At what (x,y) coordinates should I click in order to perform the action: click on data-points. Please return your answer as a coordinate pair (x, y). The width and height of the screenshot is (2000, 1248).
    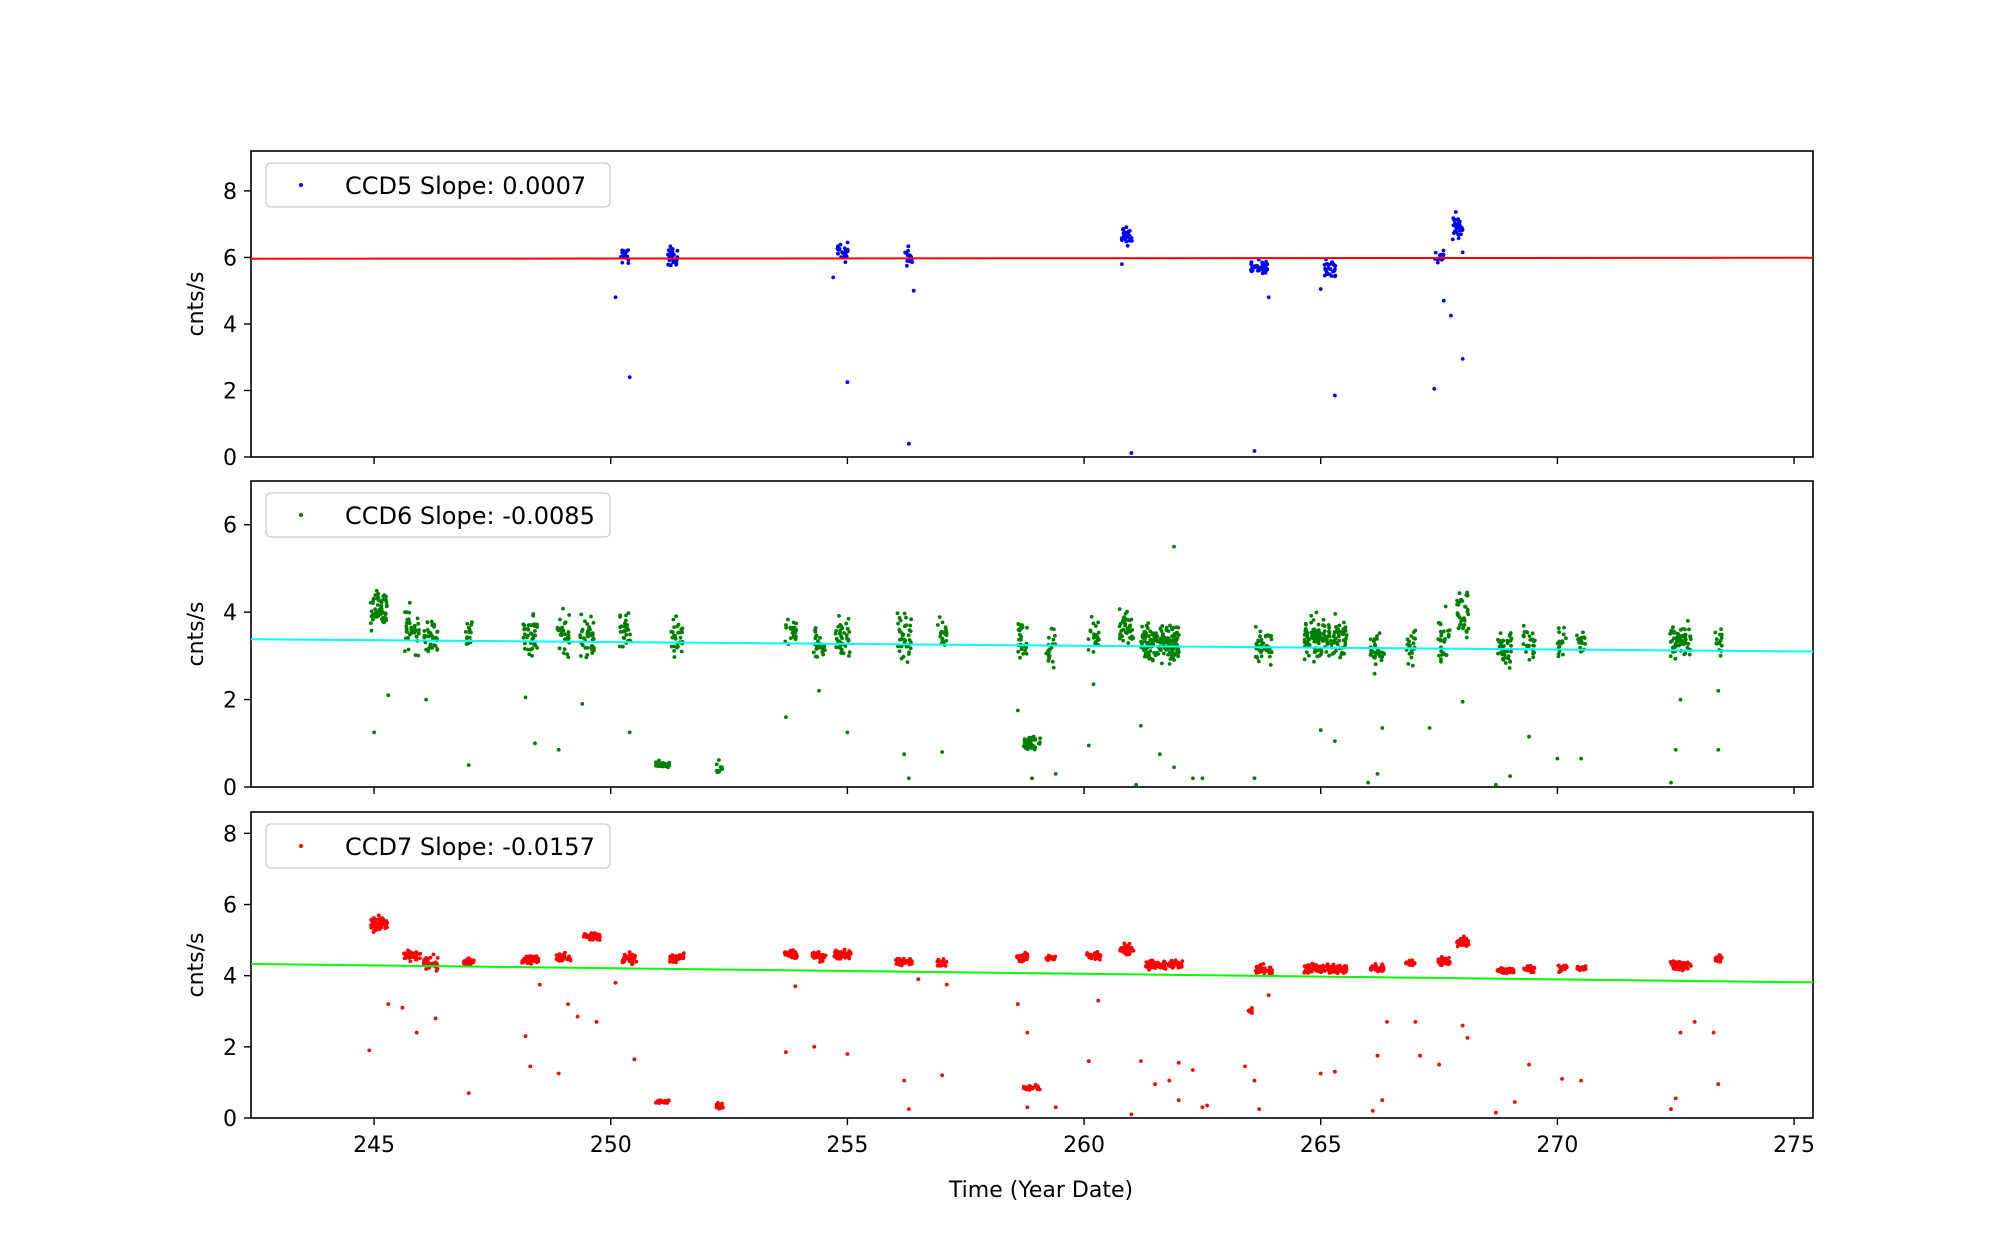
    Looking at the image, I should click on (1046, 665).